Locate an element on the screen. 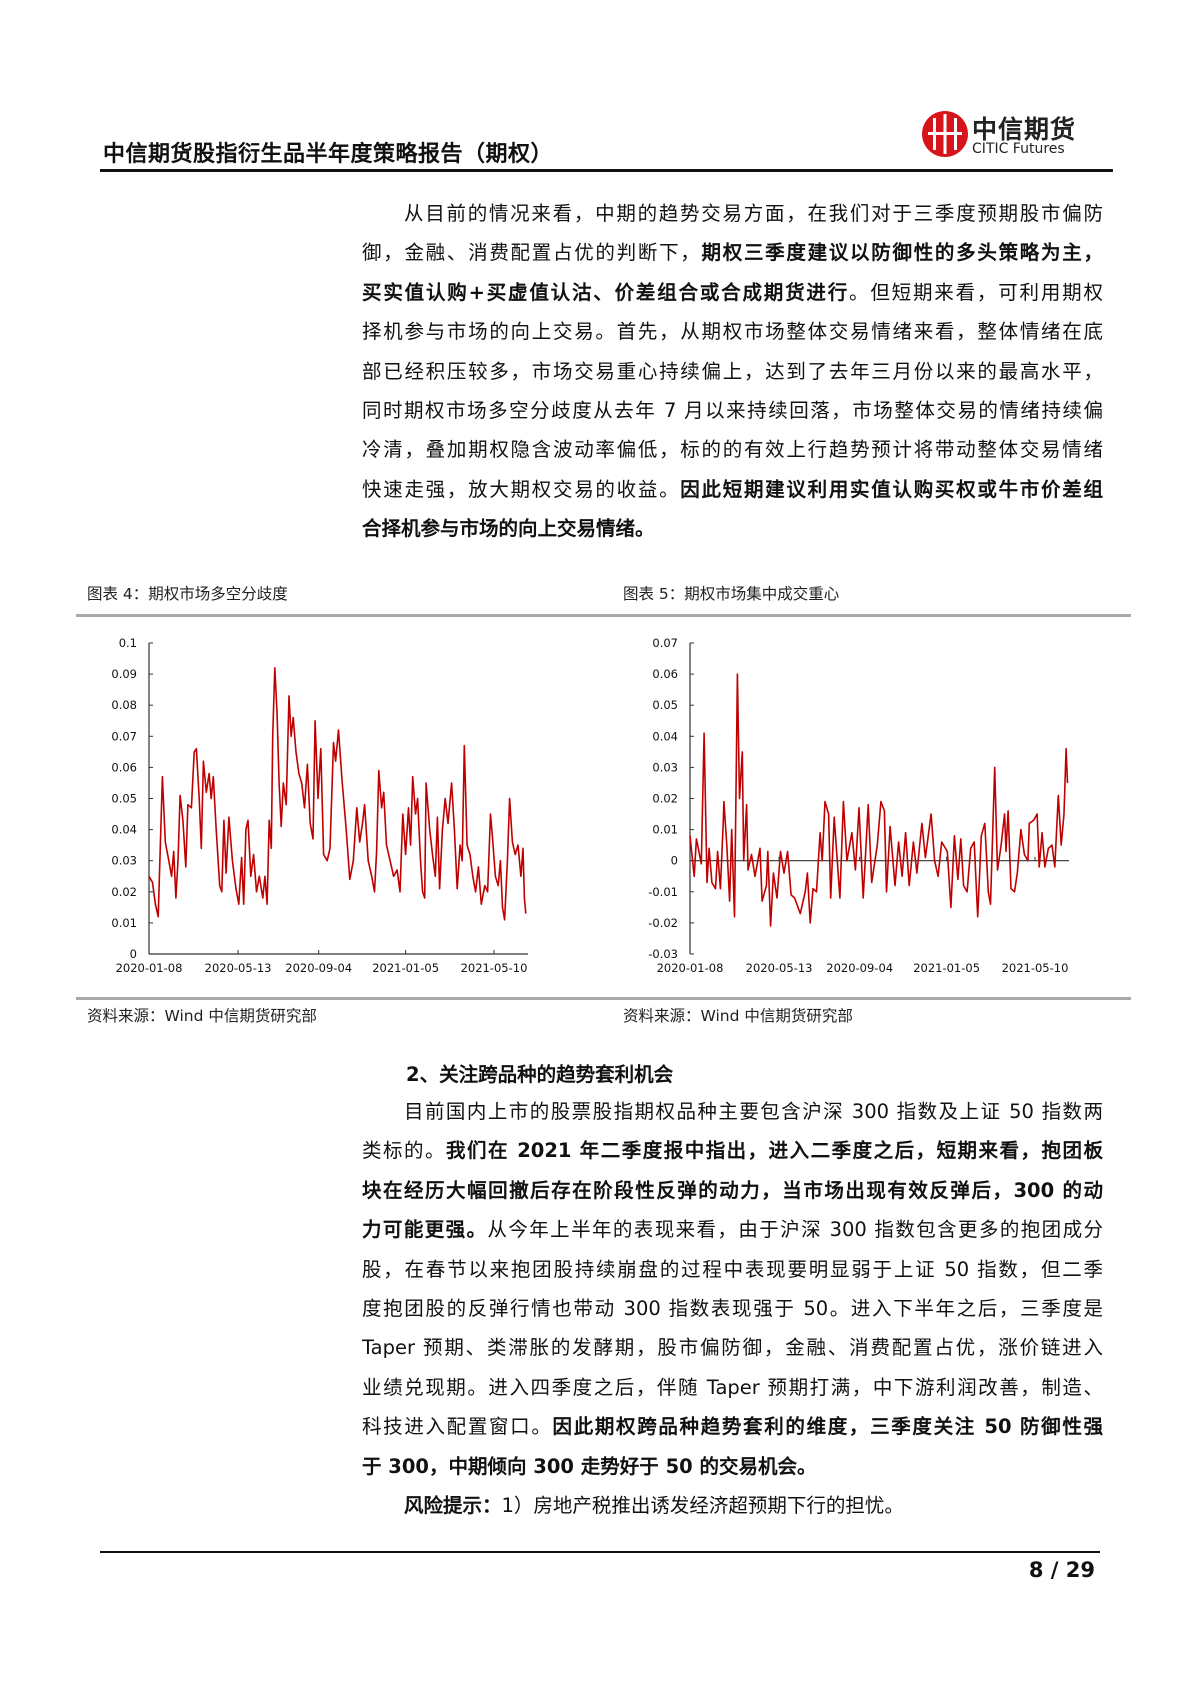 The width and height of the screenshot is (1200, 1698). text-line: 冷清，叠加期权隐含波动率偏低，标的的有效上行趋势预计将带动整体交易情绪 is located at coordinates (732, 449).